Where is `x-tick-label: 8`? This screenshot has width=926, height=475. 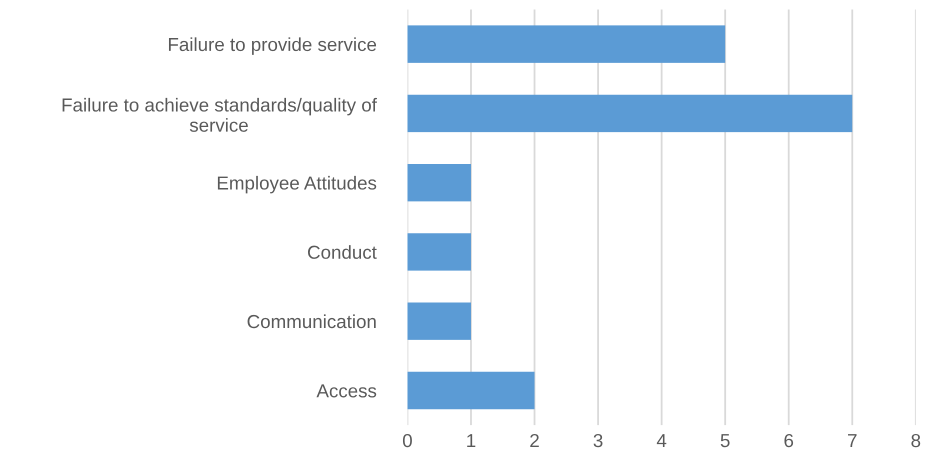 x-tick-label: 8 is located at coordinates (915, 441).